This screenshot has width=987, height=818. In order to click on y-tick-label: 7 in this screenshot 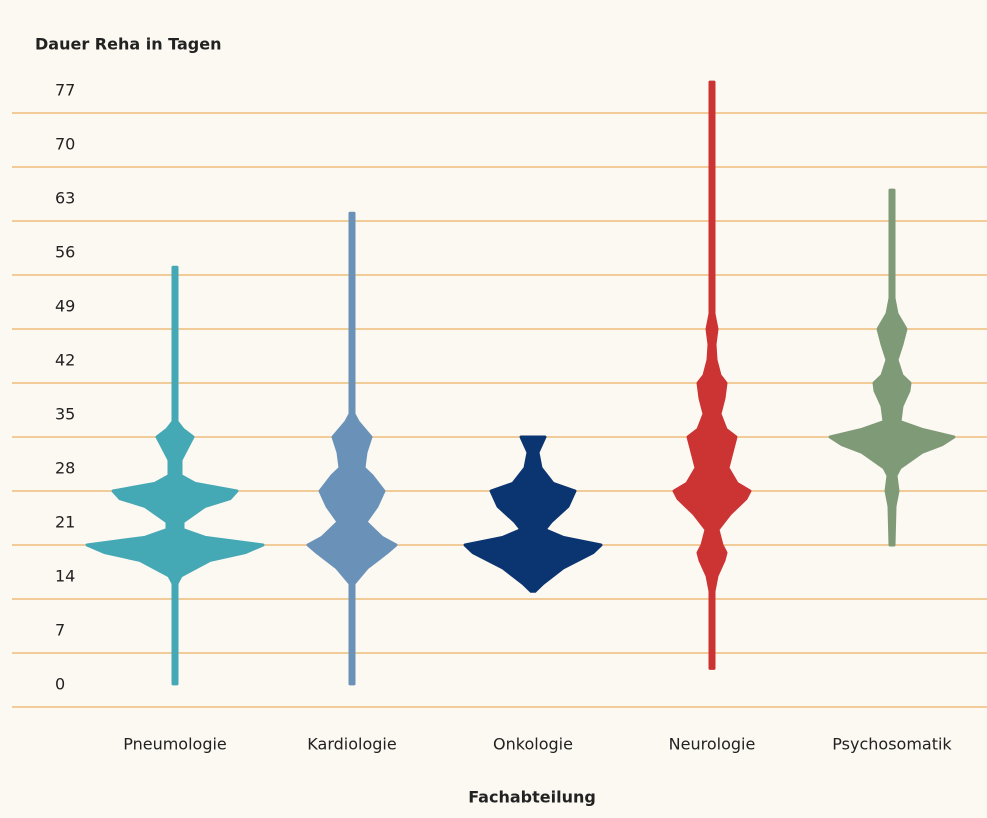, I will do `click(60, 630)`.